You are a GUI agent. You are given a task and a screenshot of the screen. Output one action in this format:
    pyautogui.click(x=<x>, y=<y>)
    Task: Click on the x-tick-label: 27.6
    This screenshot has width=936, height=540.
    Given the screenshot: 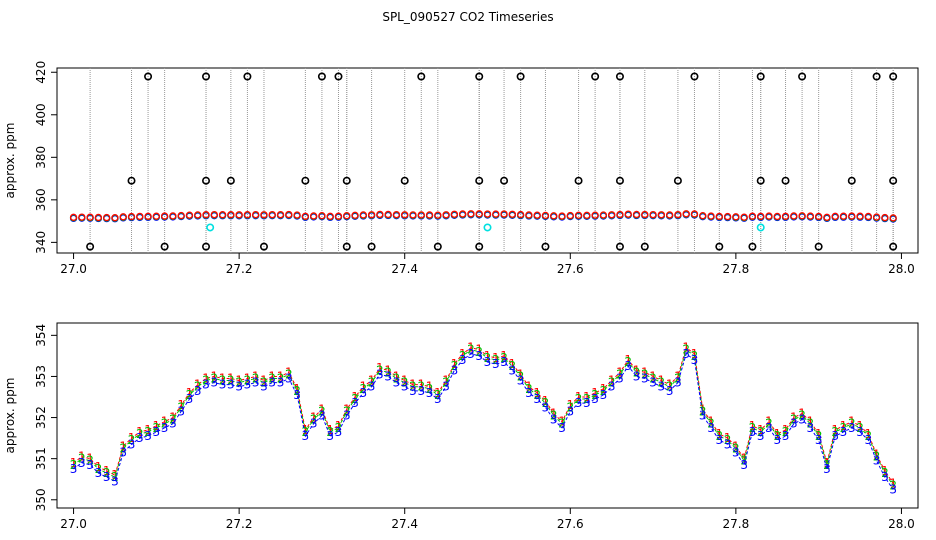 What is the action you would take?
    pyautogui.click(x=570, y=269)
    